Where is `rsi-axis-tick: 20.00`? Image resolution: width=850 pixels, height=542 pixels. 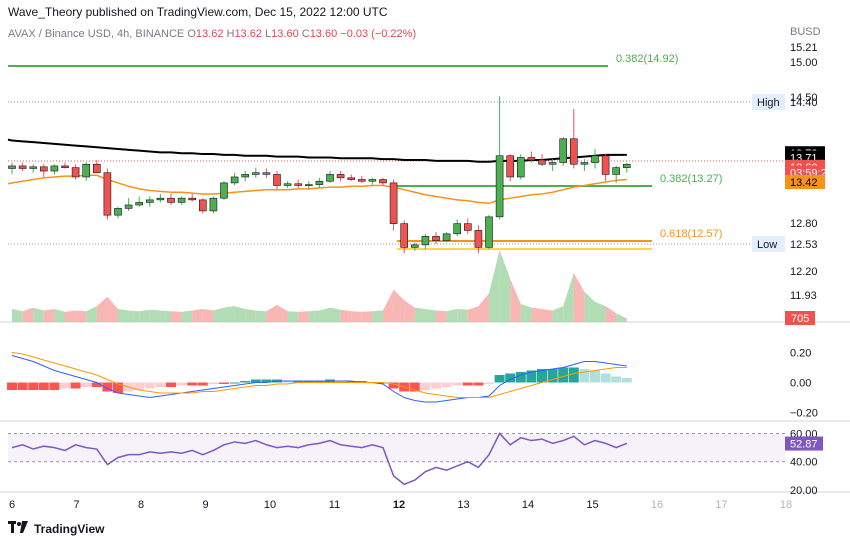
rsi-axis-tick: 20.00 is located at coordinates (804, 491).